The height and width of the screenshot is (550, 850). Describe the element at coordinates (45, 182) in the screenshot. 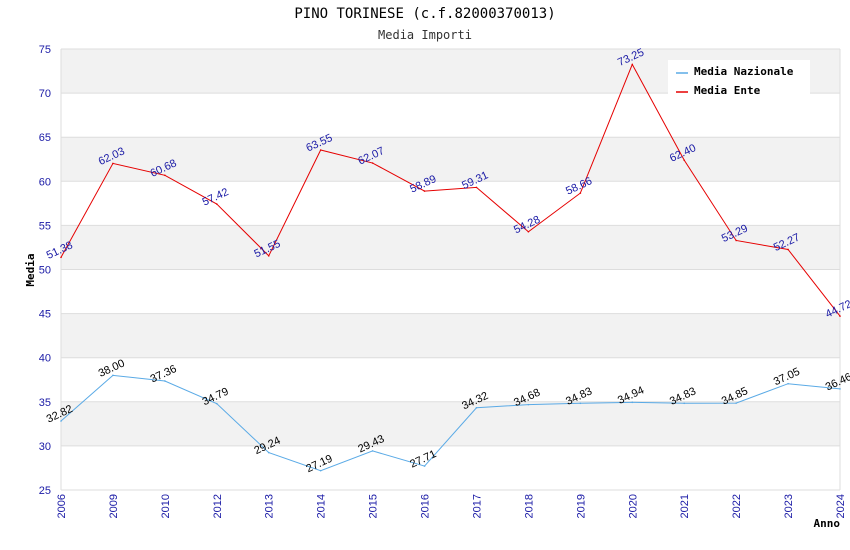

I see `y-tick-label: 60` at that location.